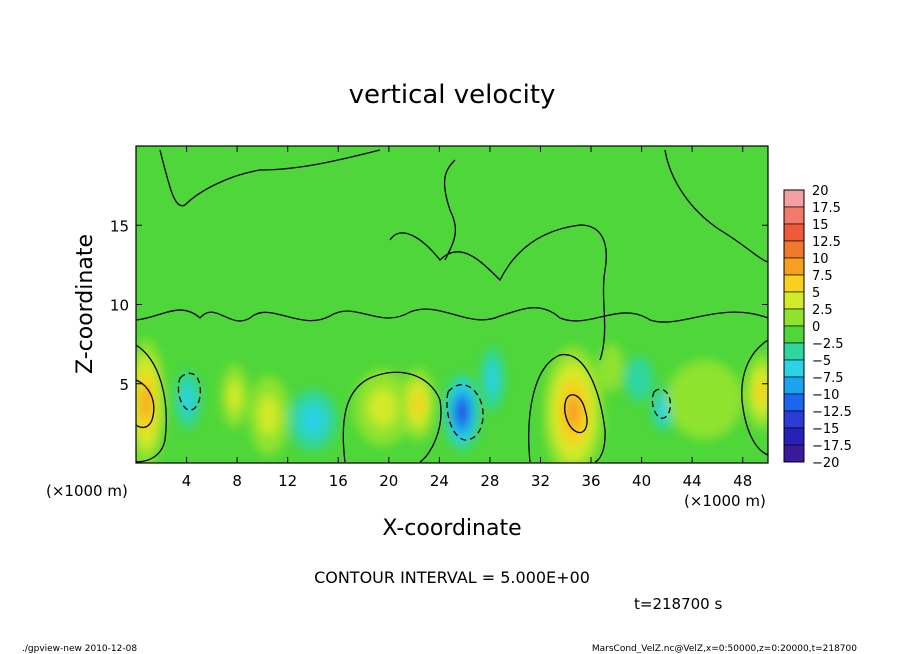 The height and width of the screenshot is (654, 904). I want to click on velocity-field, so click(452, 401).